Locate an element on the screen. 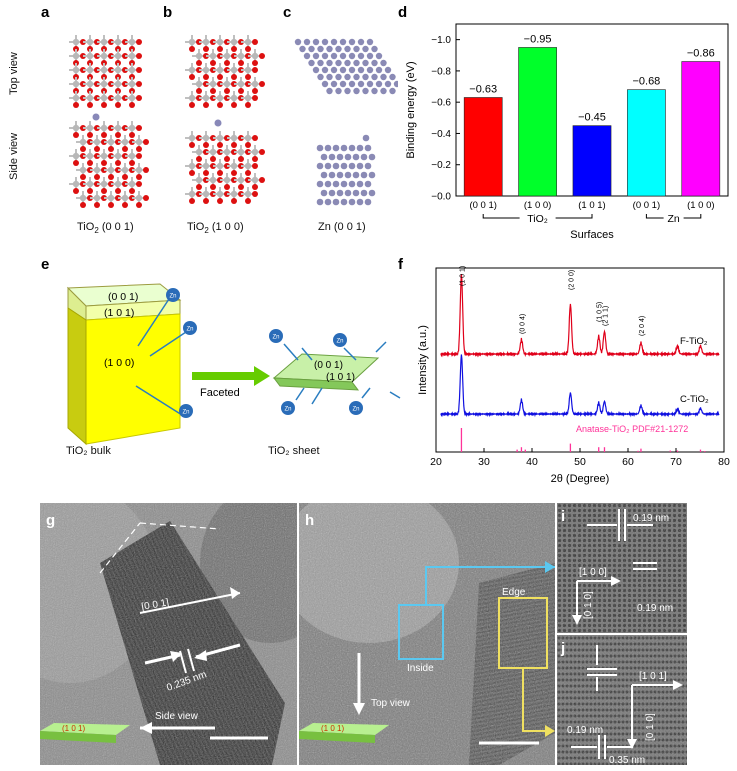 The image size is (737, 771). approach-arrow is located at coordinates (168, 344).